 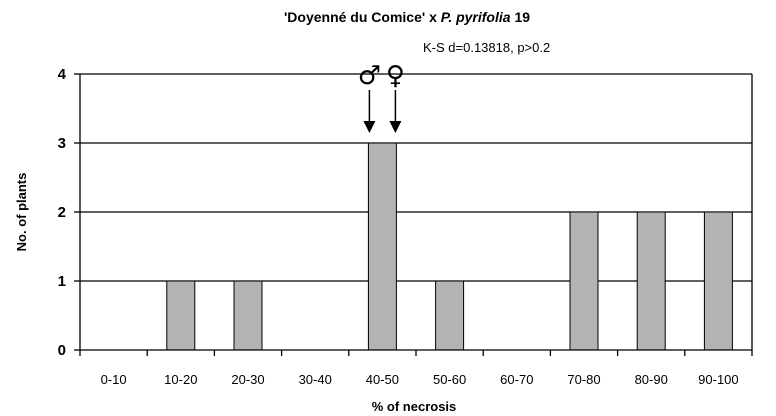 What do you see at coordinates (62, 74) in the screenshot?
I see `y-tick-label: 4` at bounding box center [62, 74].